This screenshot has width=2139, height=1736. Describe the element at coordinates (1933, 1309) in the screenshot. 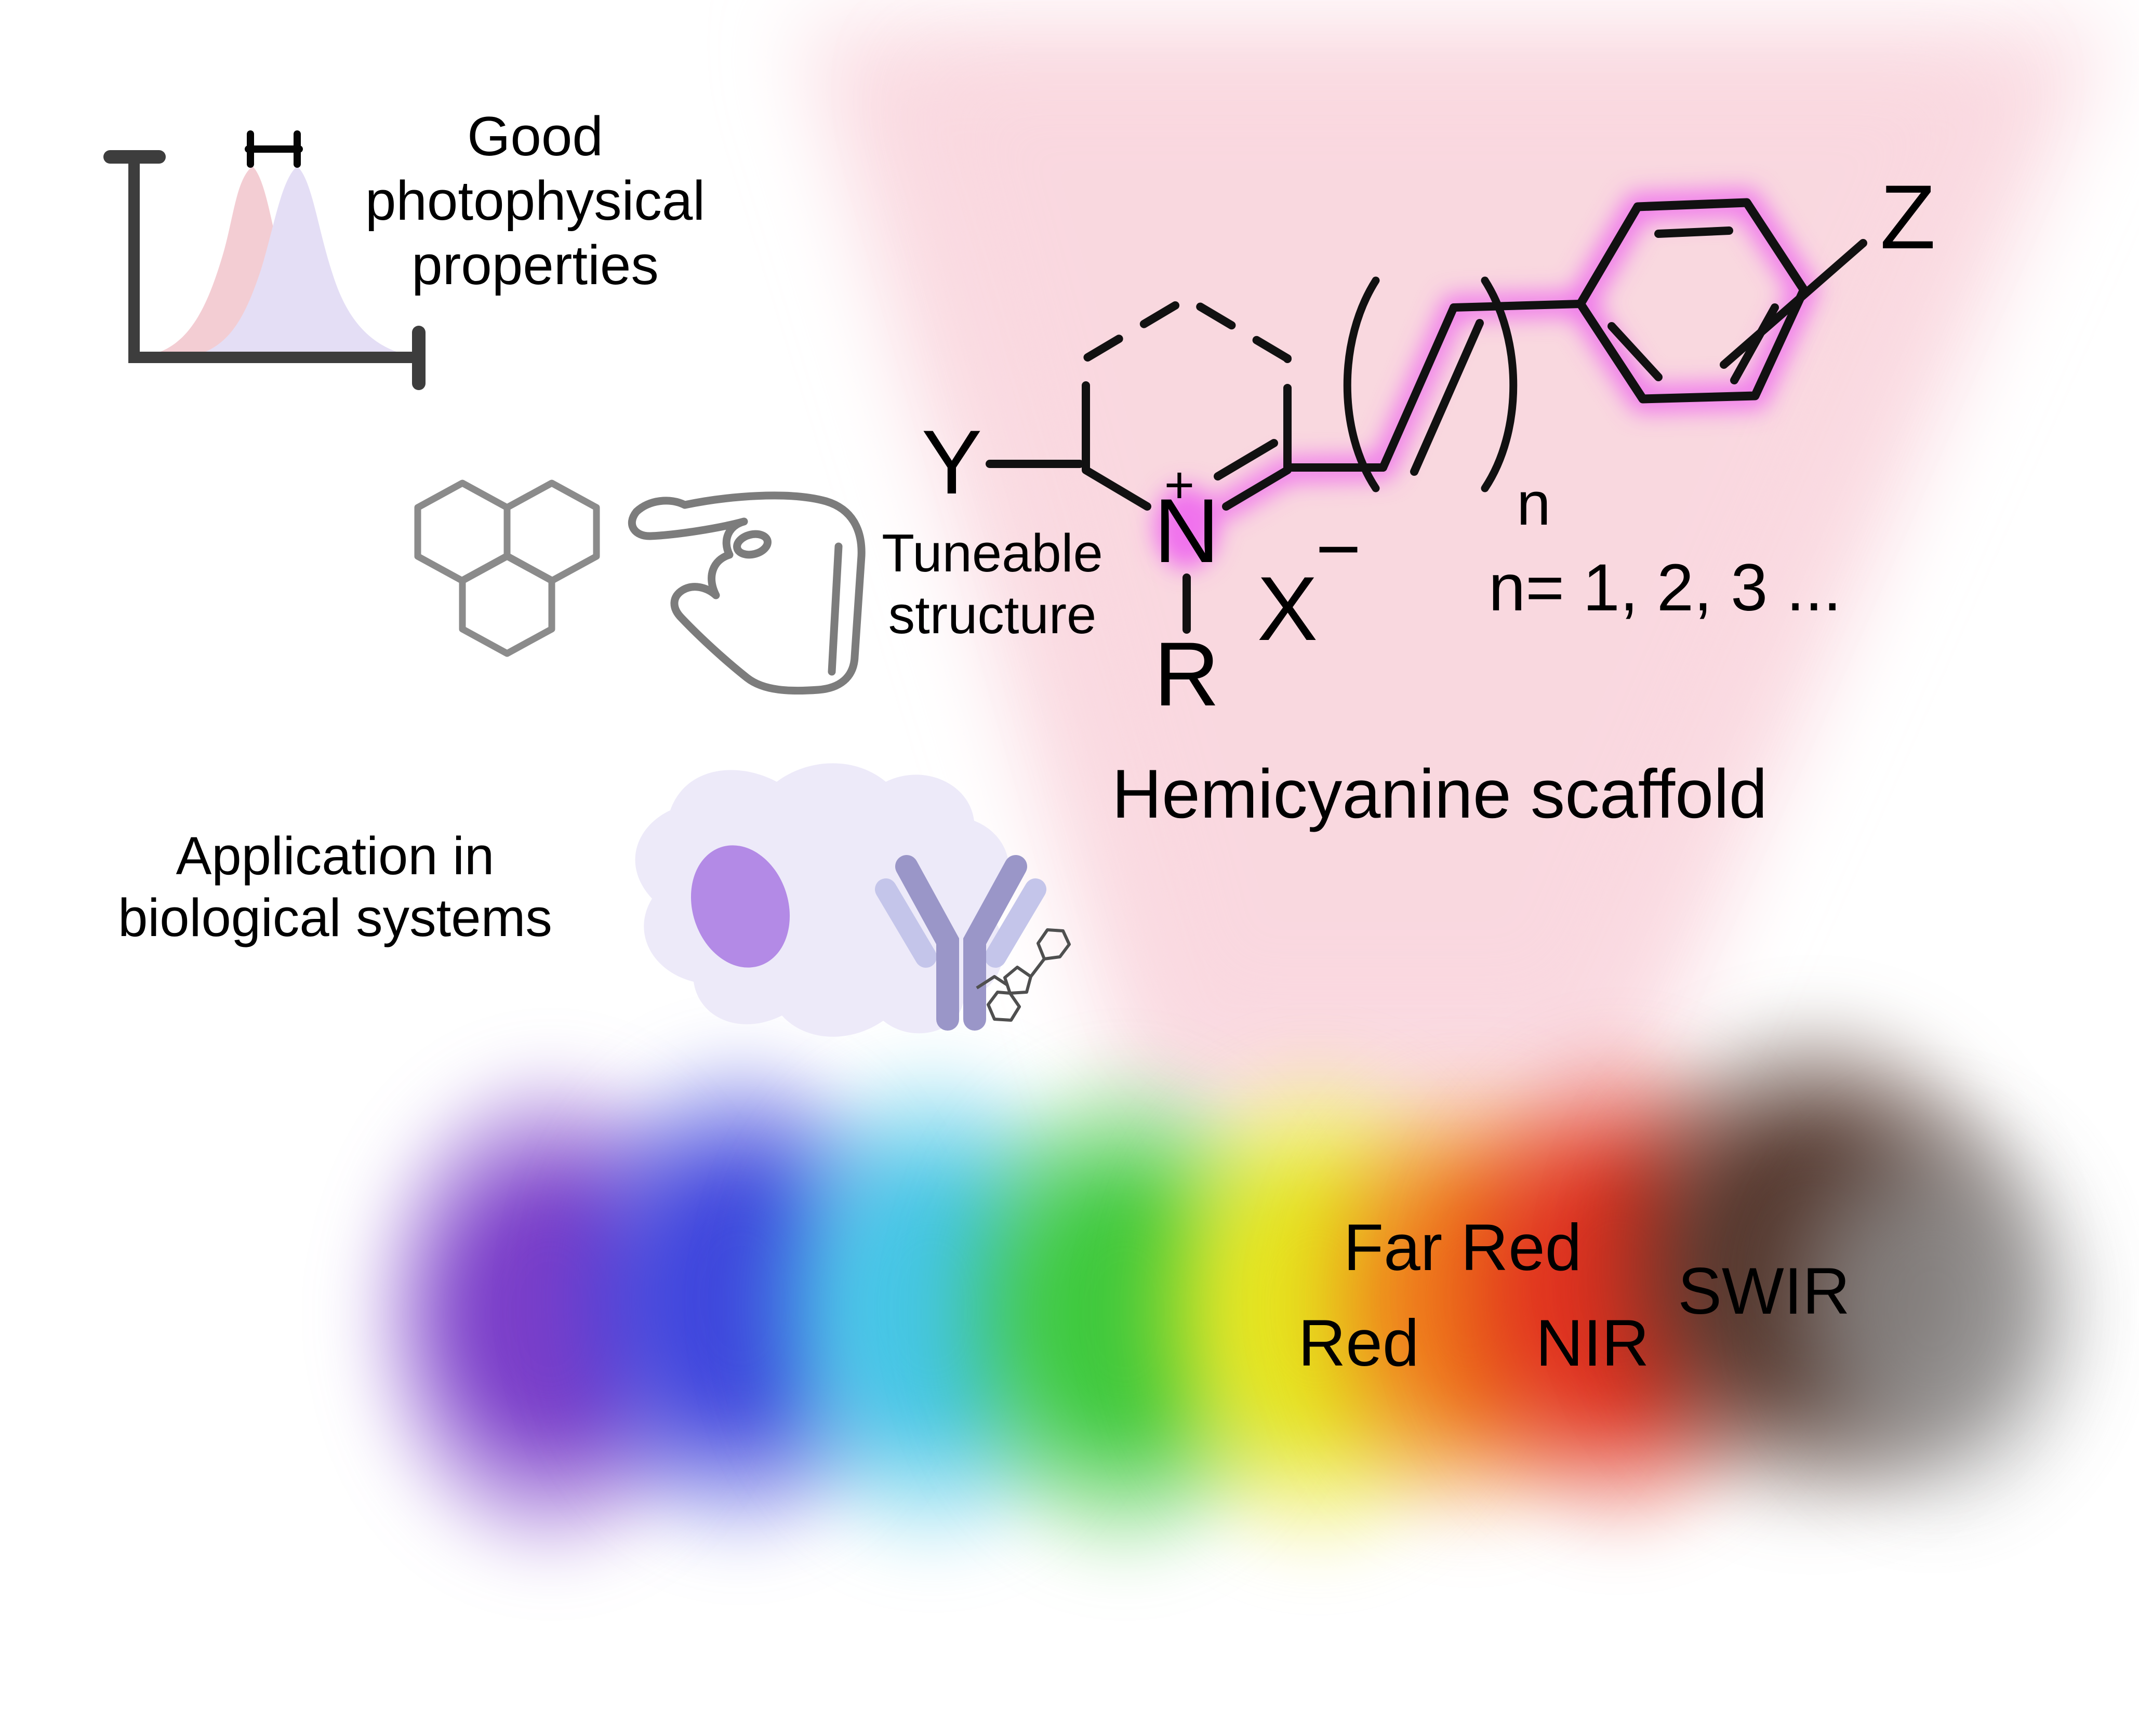

I see `spectrum-band-gray-fade` at that location.